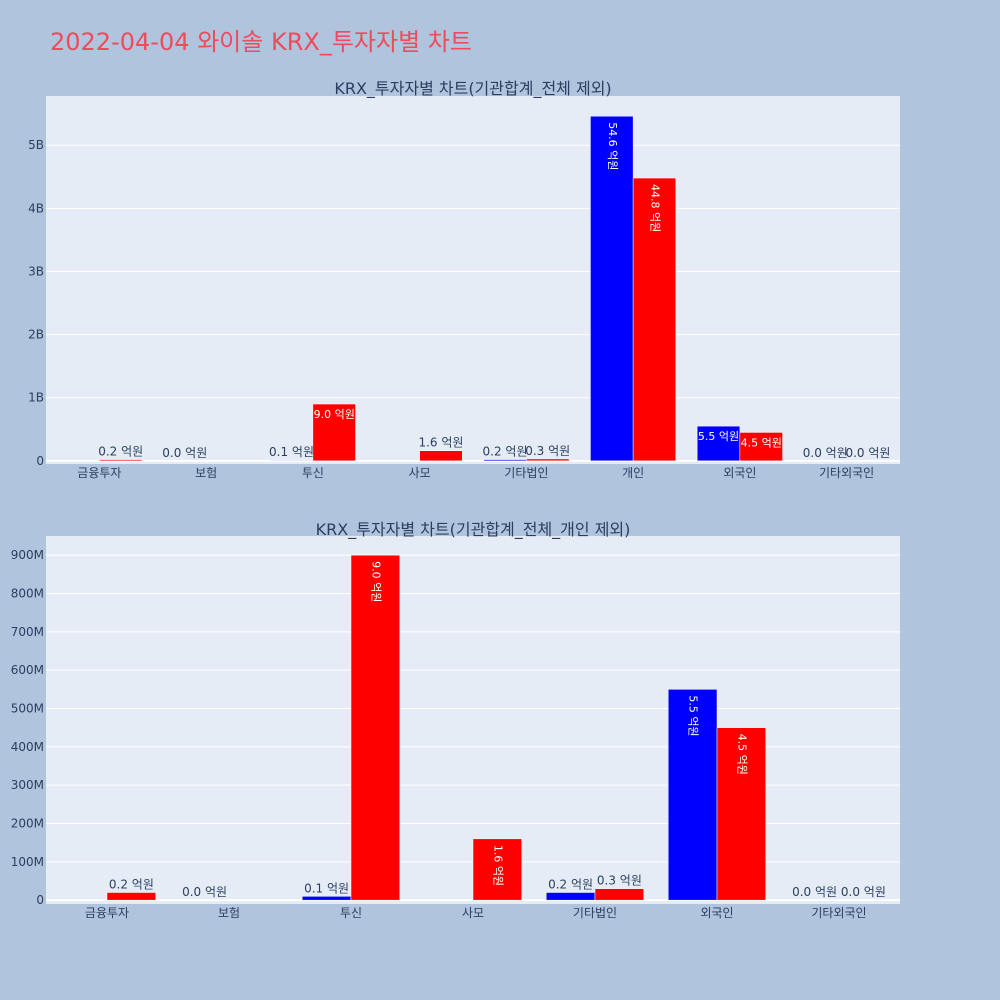  I want to click on y-tick-label: 5B, so click(36, 145).